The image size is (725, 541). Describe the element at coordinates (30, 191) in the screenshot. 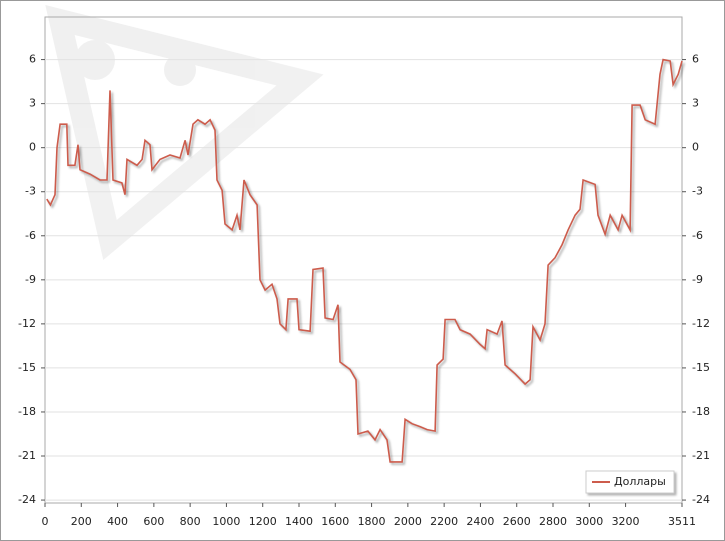

I see `y-tick-label: -3` at that location.